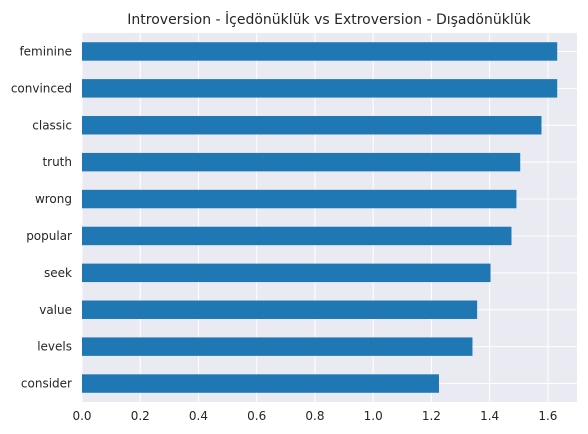  Describe the element at coordinates (140, 416) in the screenshot. I see `x-tick-label: 0.2` at that location.